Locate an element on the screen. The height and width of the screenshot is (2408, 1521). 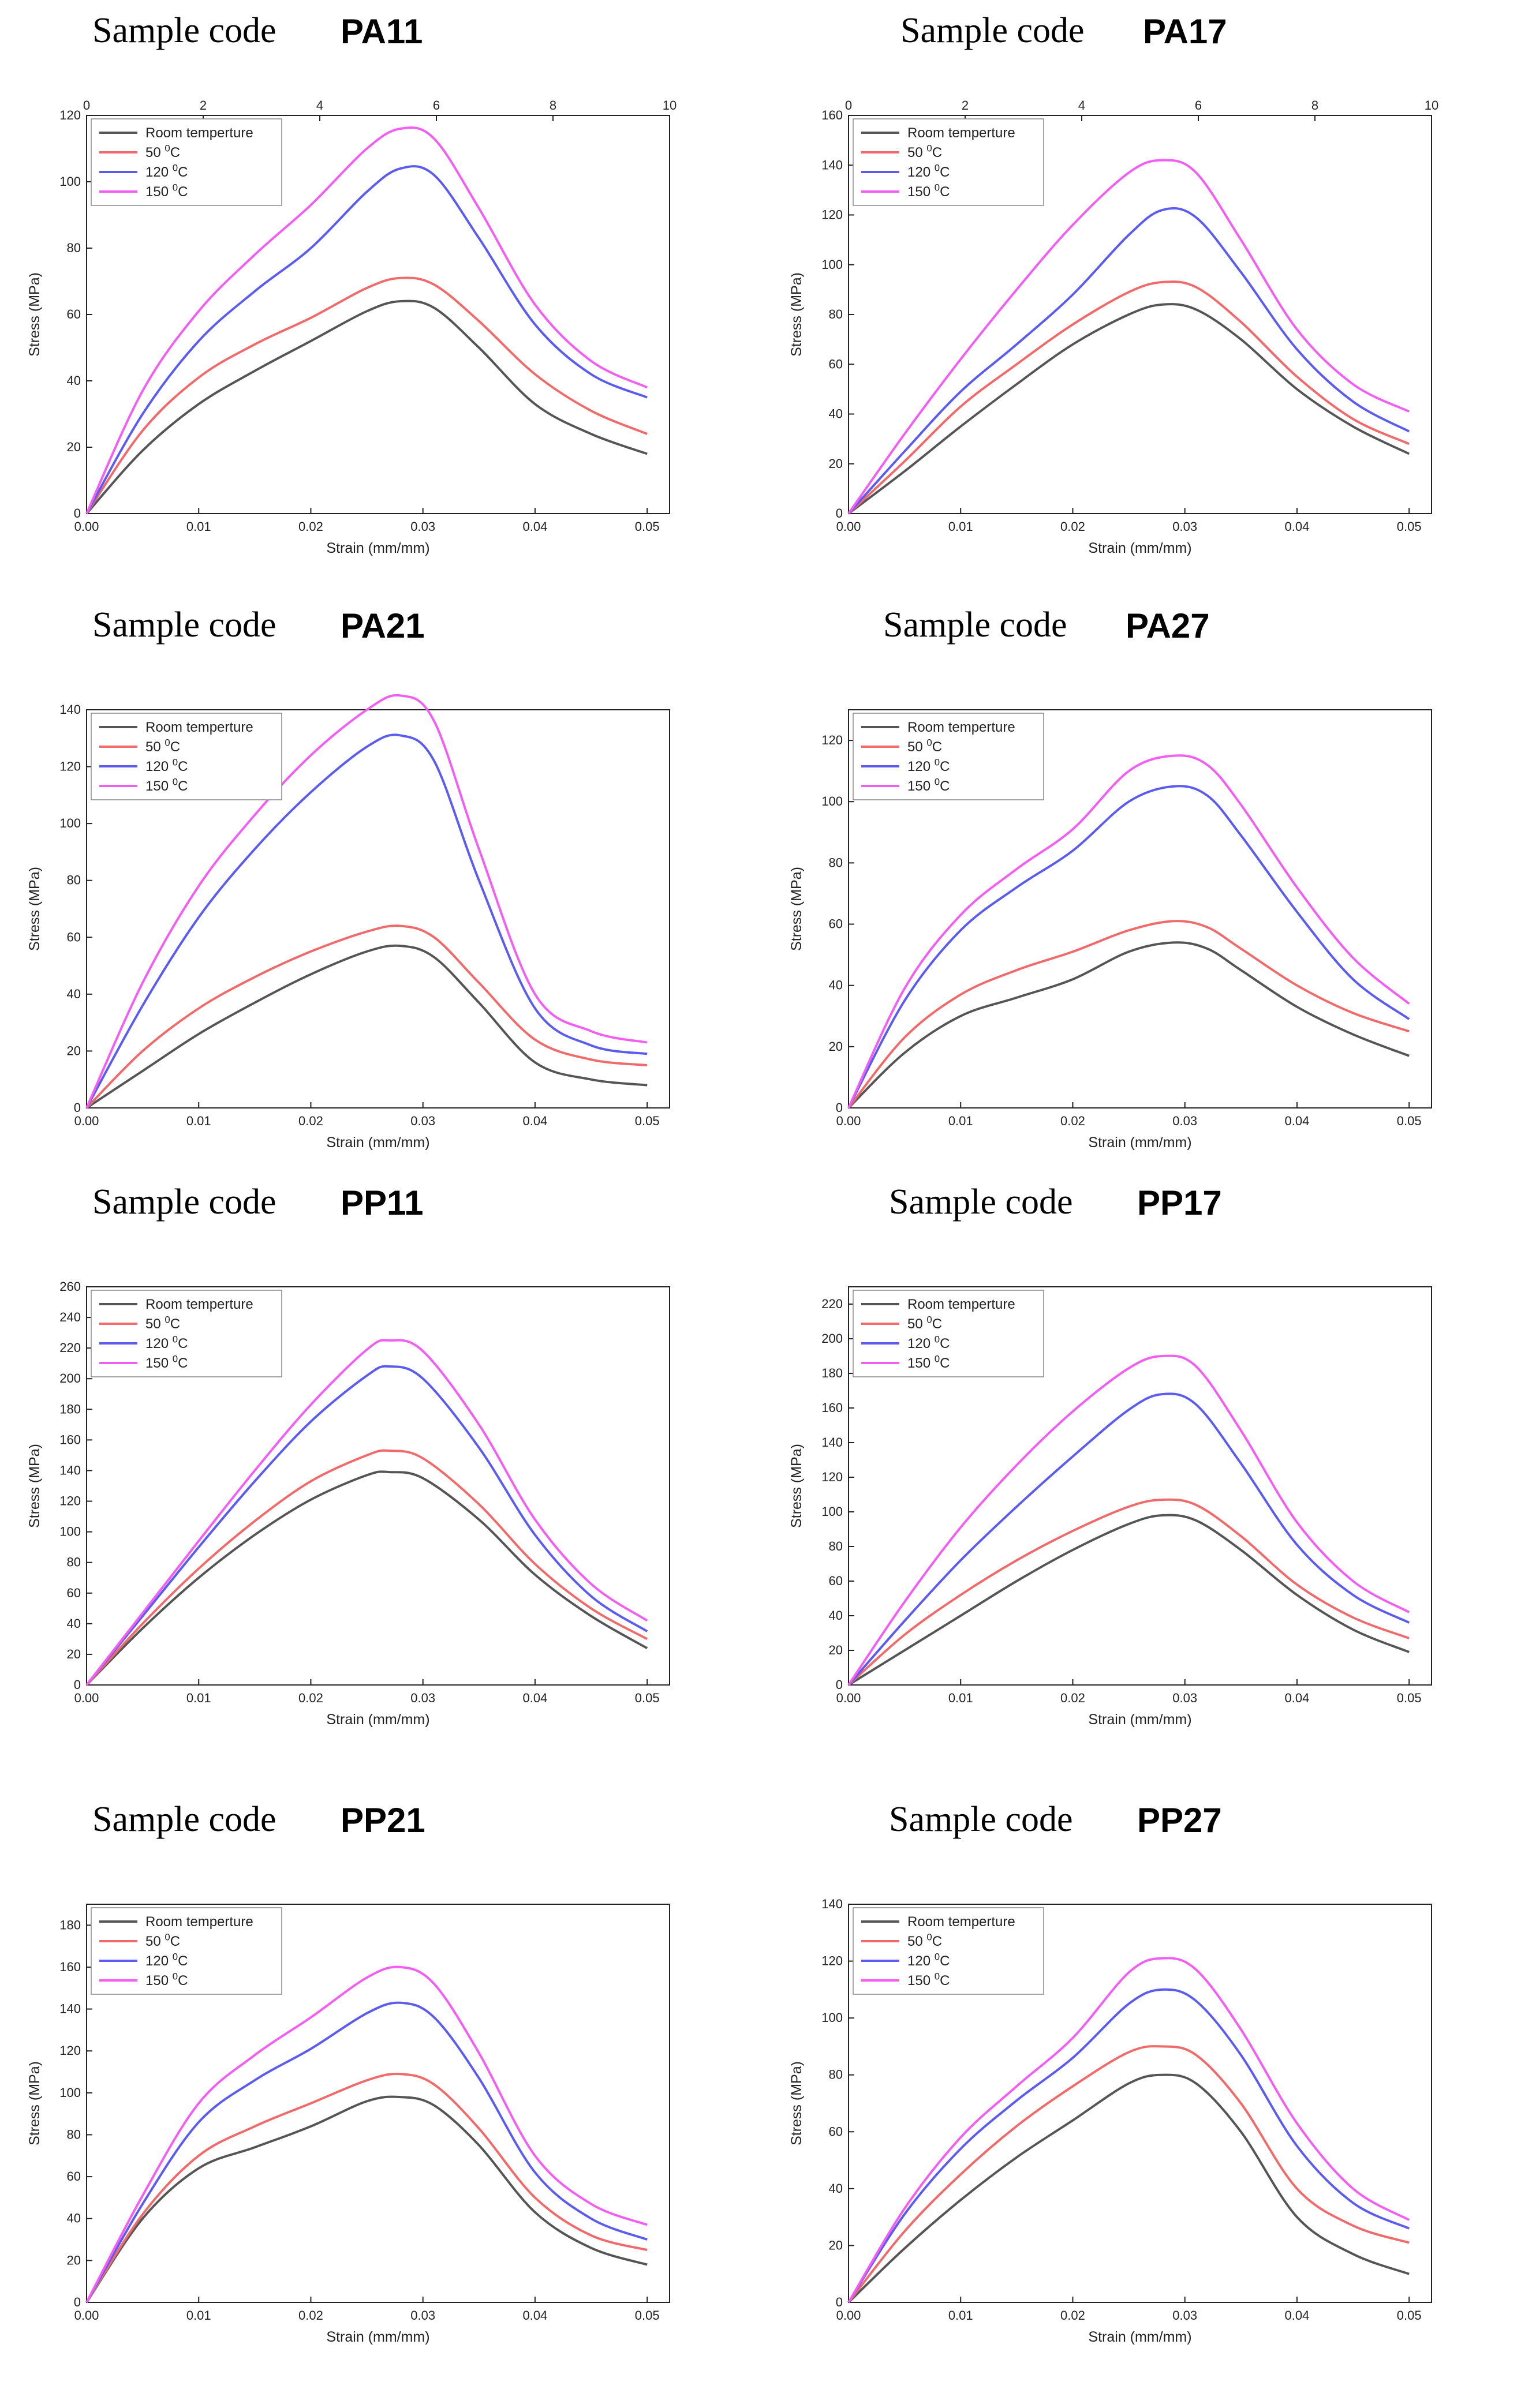
top-axis-tick-label: 2 is located at coordinates (203, 105).